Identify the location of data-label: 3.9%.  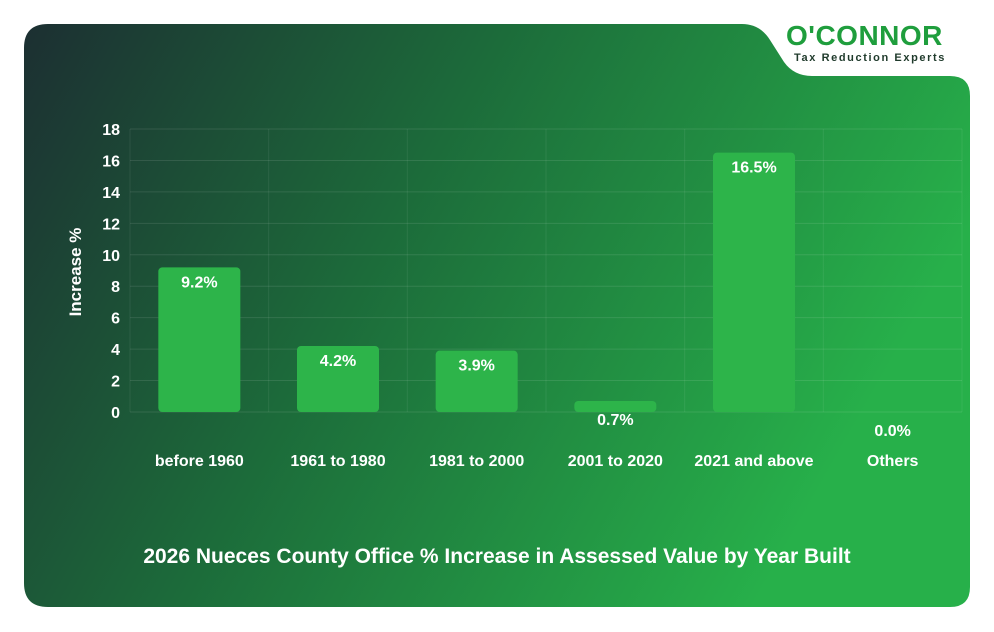
(476, 366).